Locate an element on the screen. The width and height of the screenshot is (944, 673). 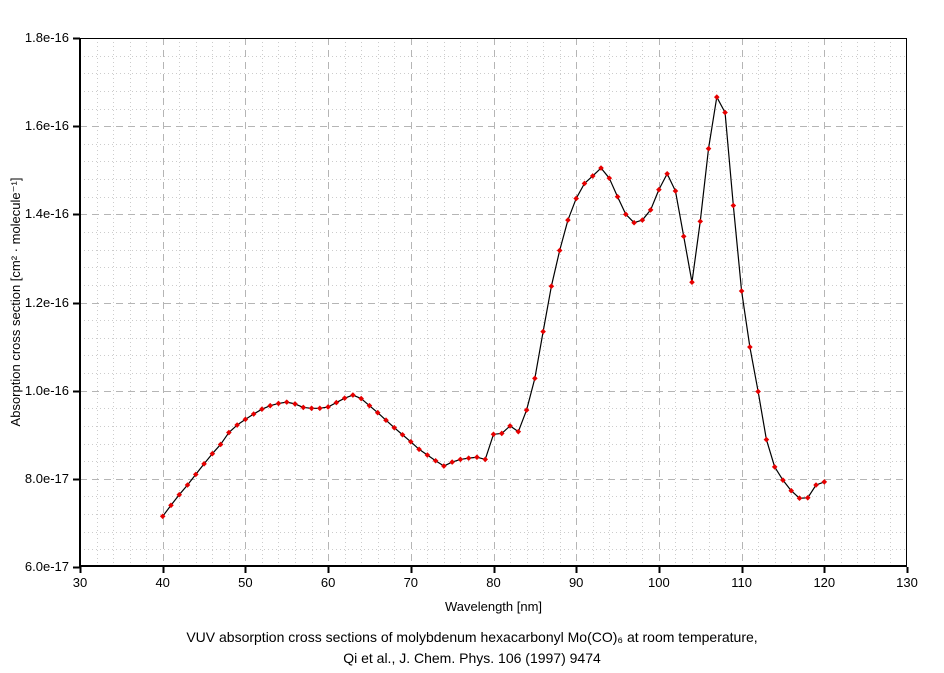
y-tick-label: 6.0e-17 is located at coordinates (46, 566).